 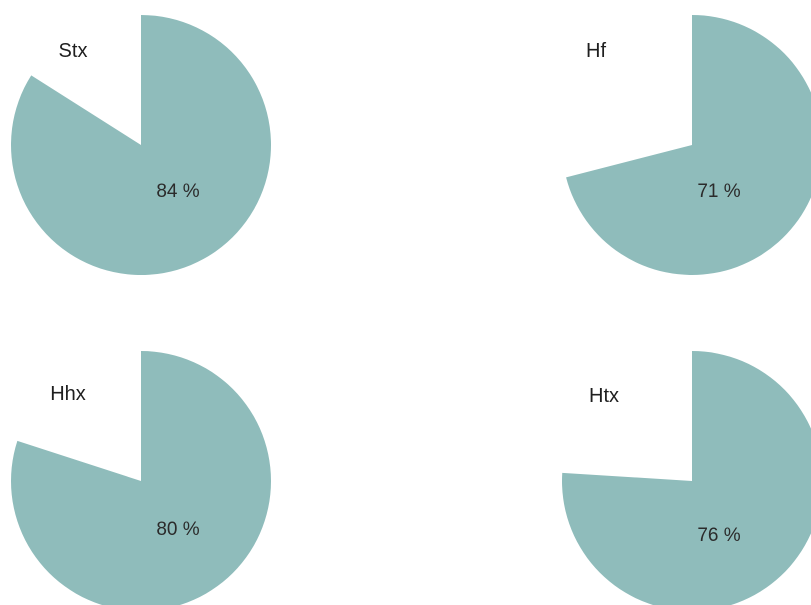 I want to click on pie-title-hf: Hf, so click(x=596, y=51).